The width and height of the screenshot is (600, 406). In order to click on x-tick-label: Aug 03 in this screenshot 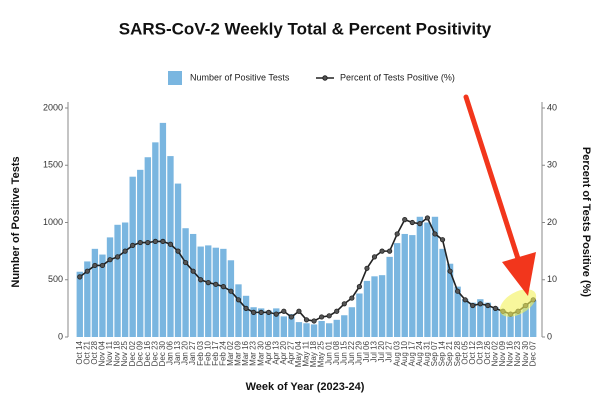, I will do `click(396, 353)`.